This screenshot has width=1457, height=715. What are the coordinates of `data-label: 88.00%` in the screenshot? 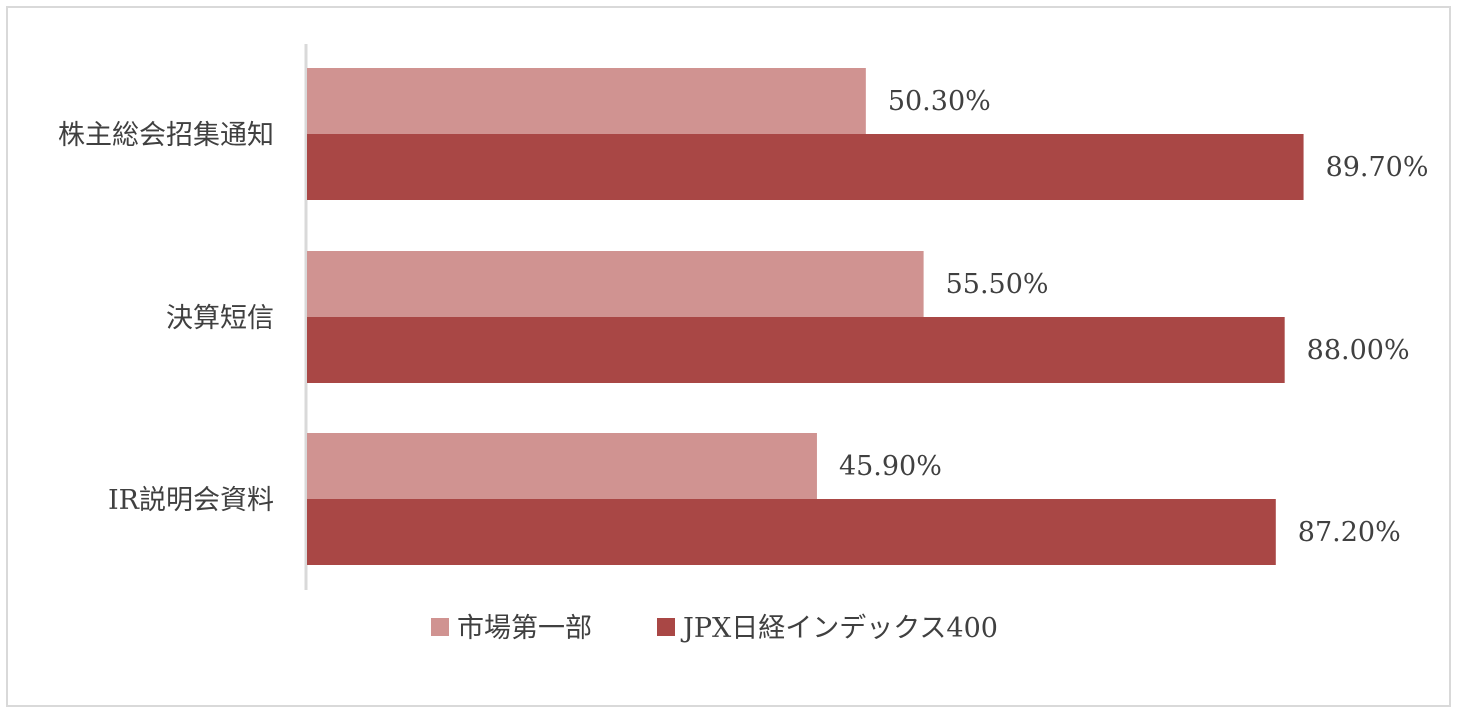 It's located at (1358, 350).